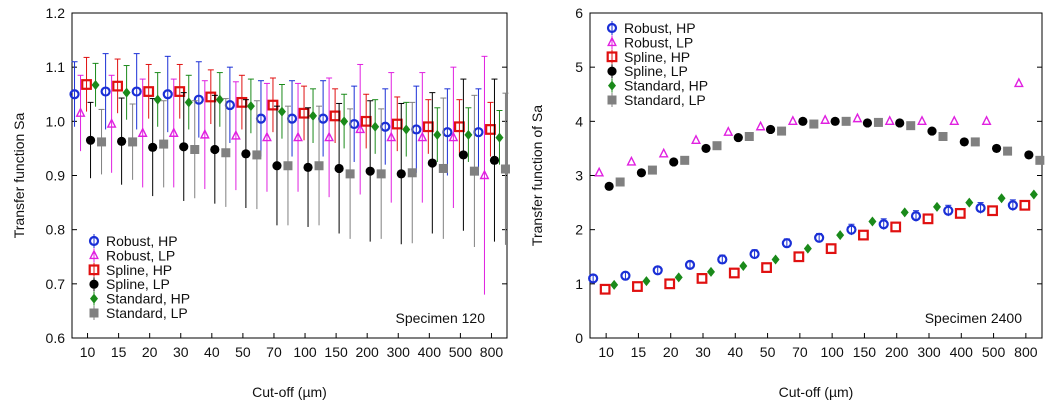  What do you see at coordinates (974, 318) in the screenshot?
I see `specimen-annotation: Specimen 2400` at bounding box center [974, 318].